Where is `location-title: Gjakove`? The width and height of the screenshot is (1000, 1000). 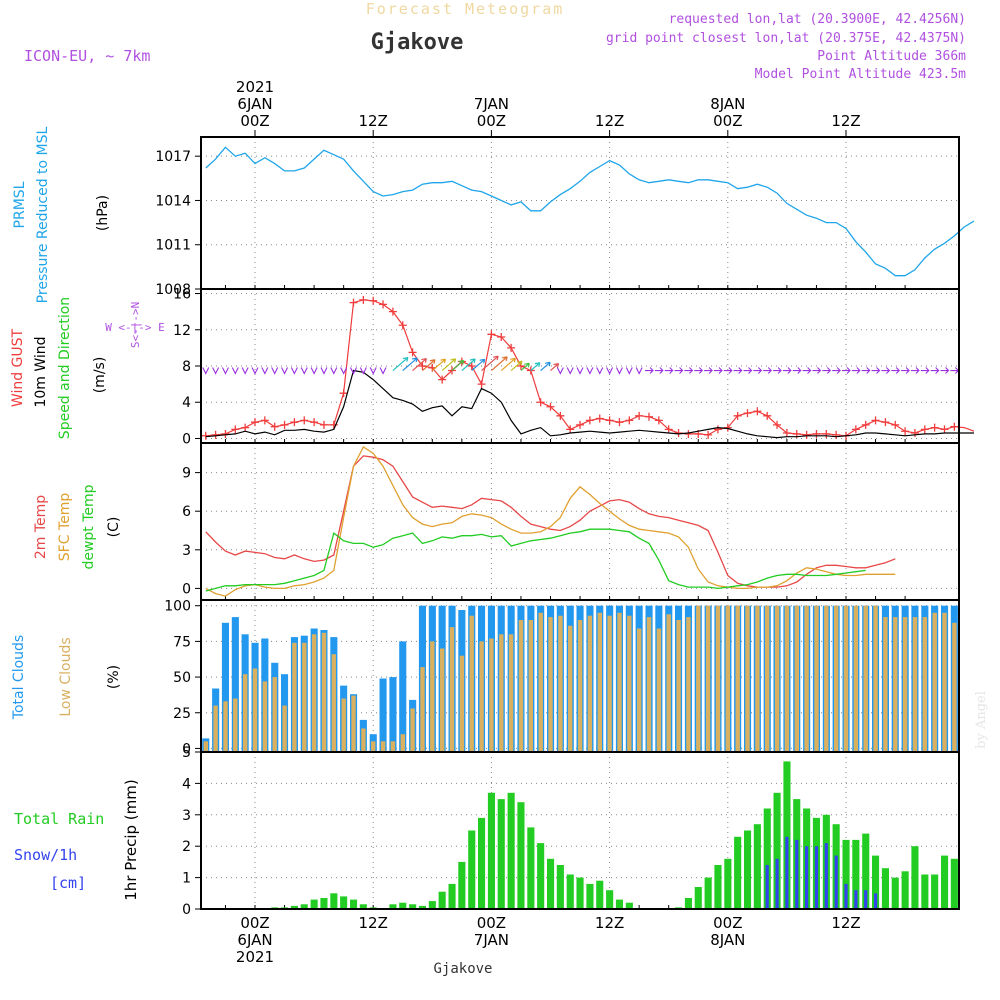 location-title: Gjakove is located at coordinates (417, 42).